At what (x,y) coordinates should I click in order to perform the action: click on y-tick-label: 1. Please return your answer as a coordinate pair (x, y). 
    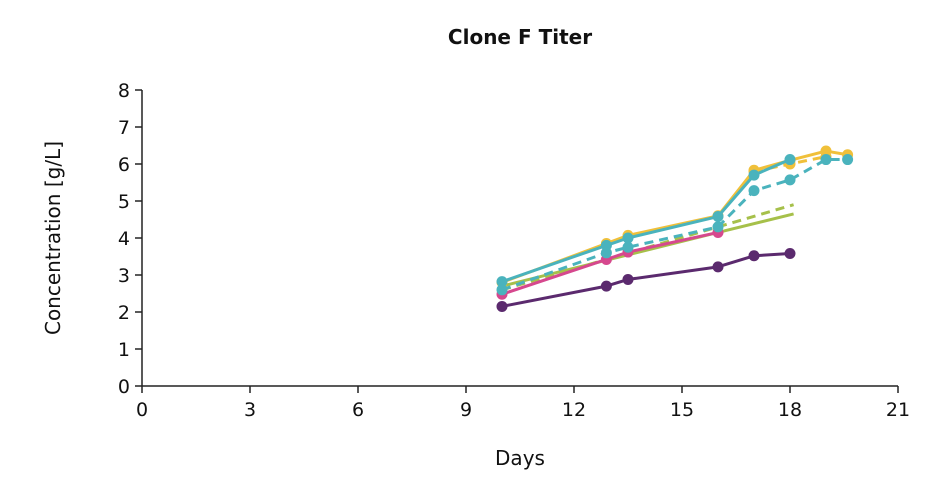
    Looking at the image, I should click on (124, 350).